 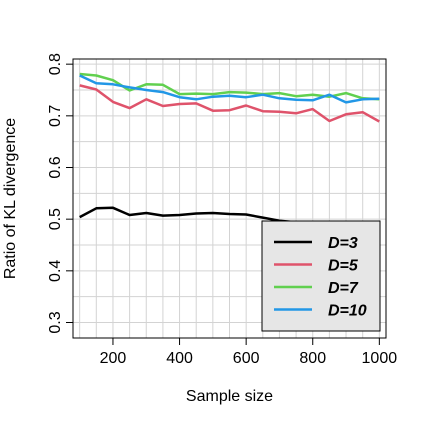 I want to click on y-tick-label: 0.8, so click(x=55, y=64).